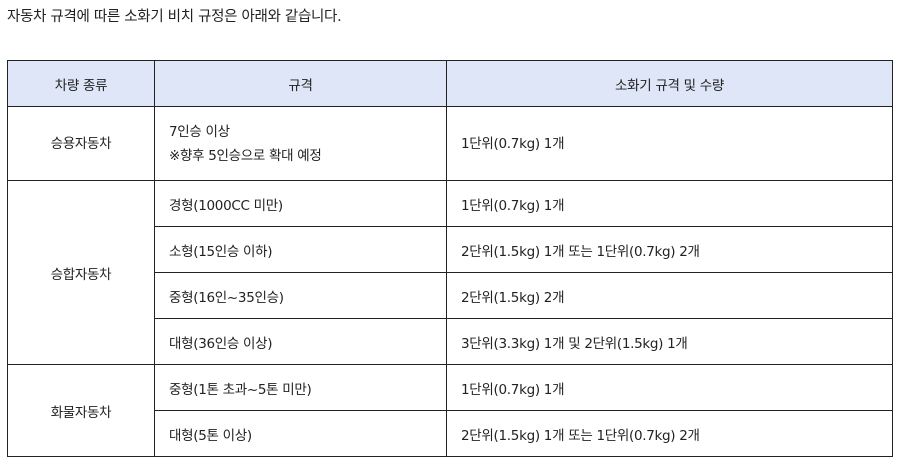 This screenshot has height=464, width=898. Describe the element at coordinates (669, 83) in the screenshot. I see `header-extinguisher: 소화기 규격 및 수량` at that location.